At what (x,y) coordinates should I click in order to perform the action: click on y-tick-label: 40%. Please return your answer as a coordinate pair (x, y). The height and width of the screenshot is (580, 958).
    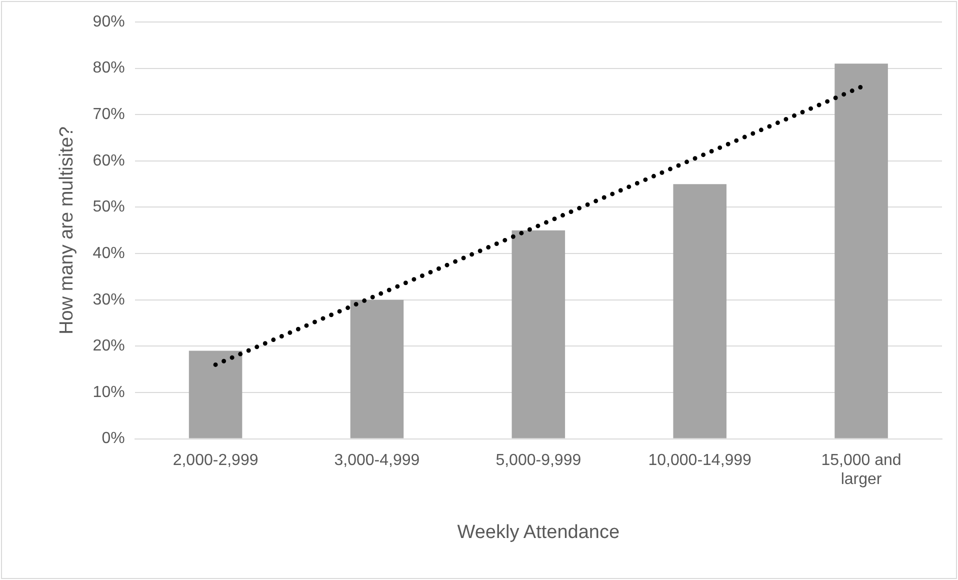
    Looking at the image, I should click on (108, 253).